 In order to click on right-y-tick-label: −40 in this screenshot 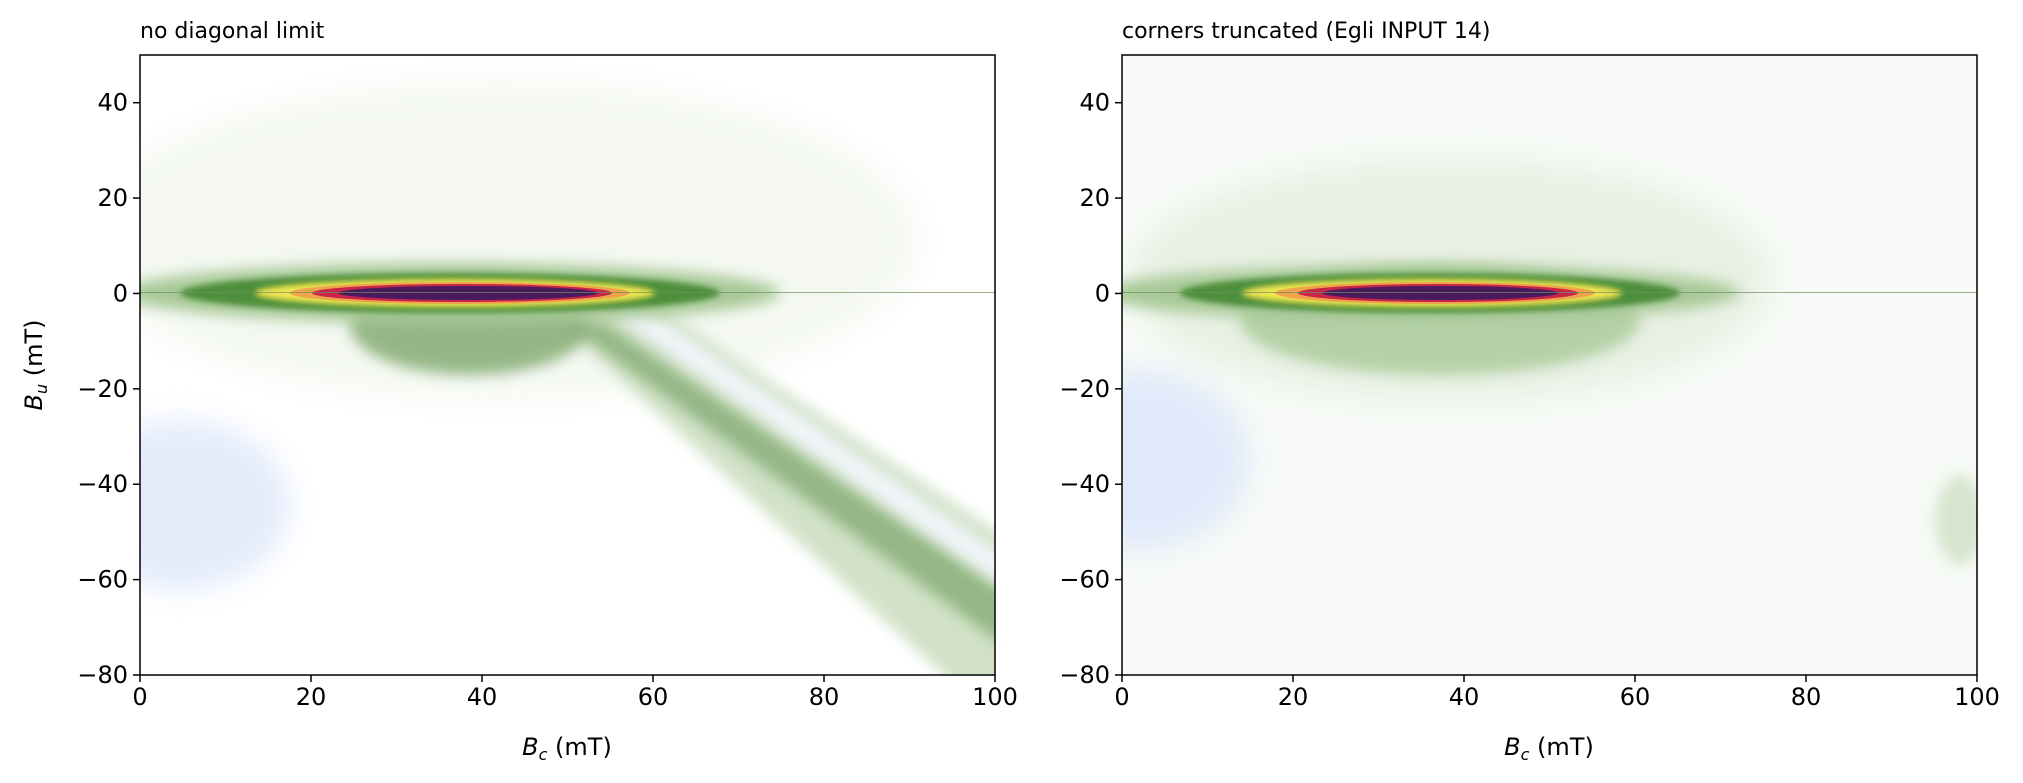, I will do `click(1084, 484)`.